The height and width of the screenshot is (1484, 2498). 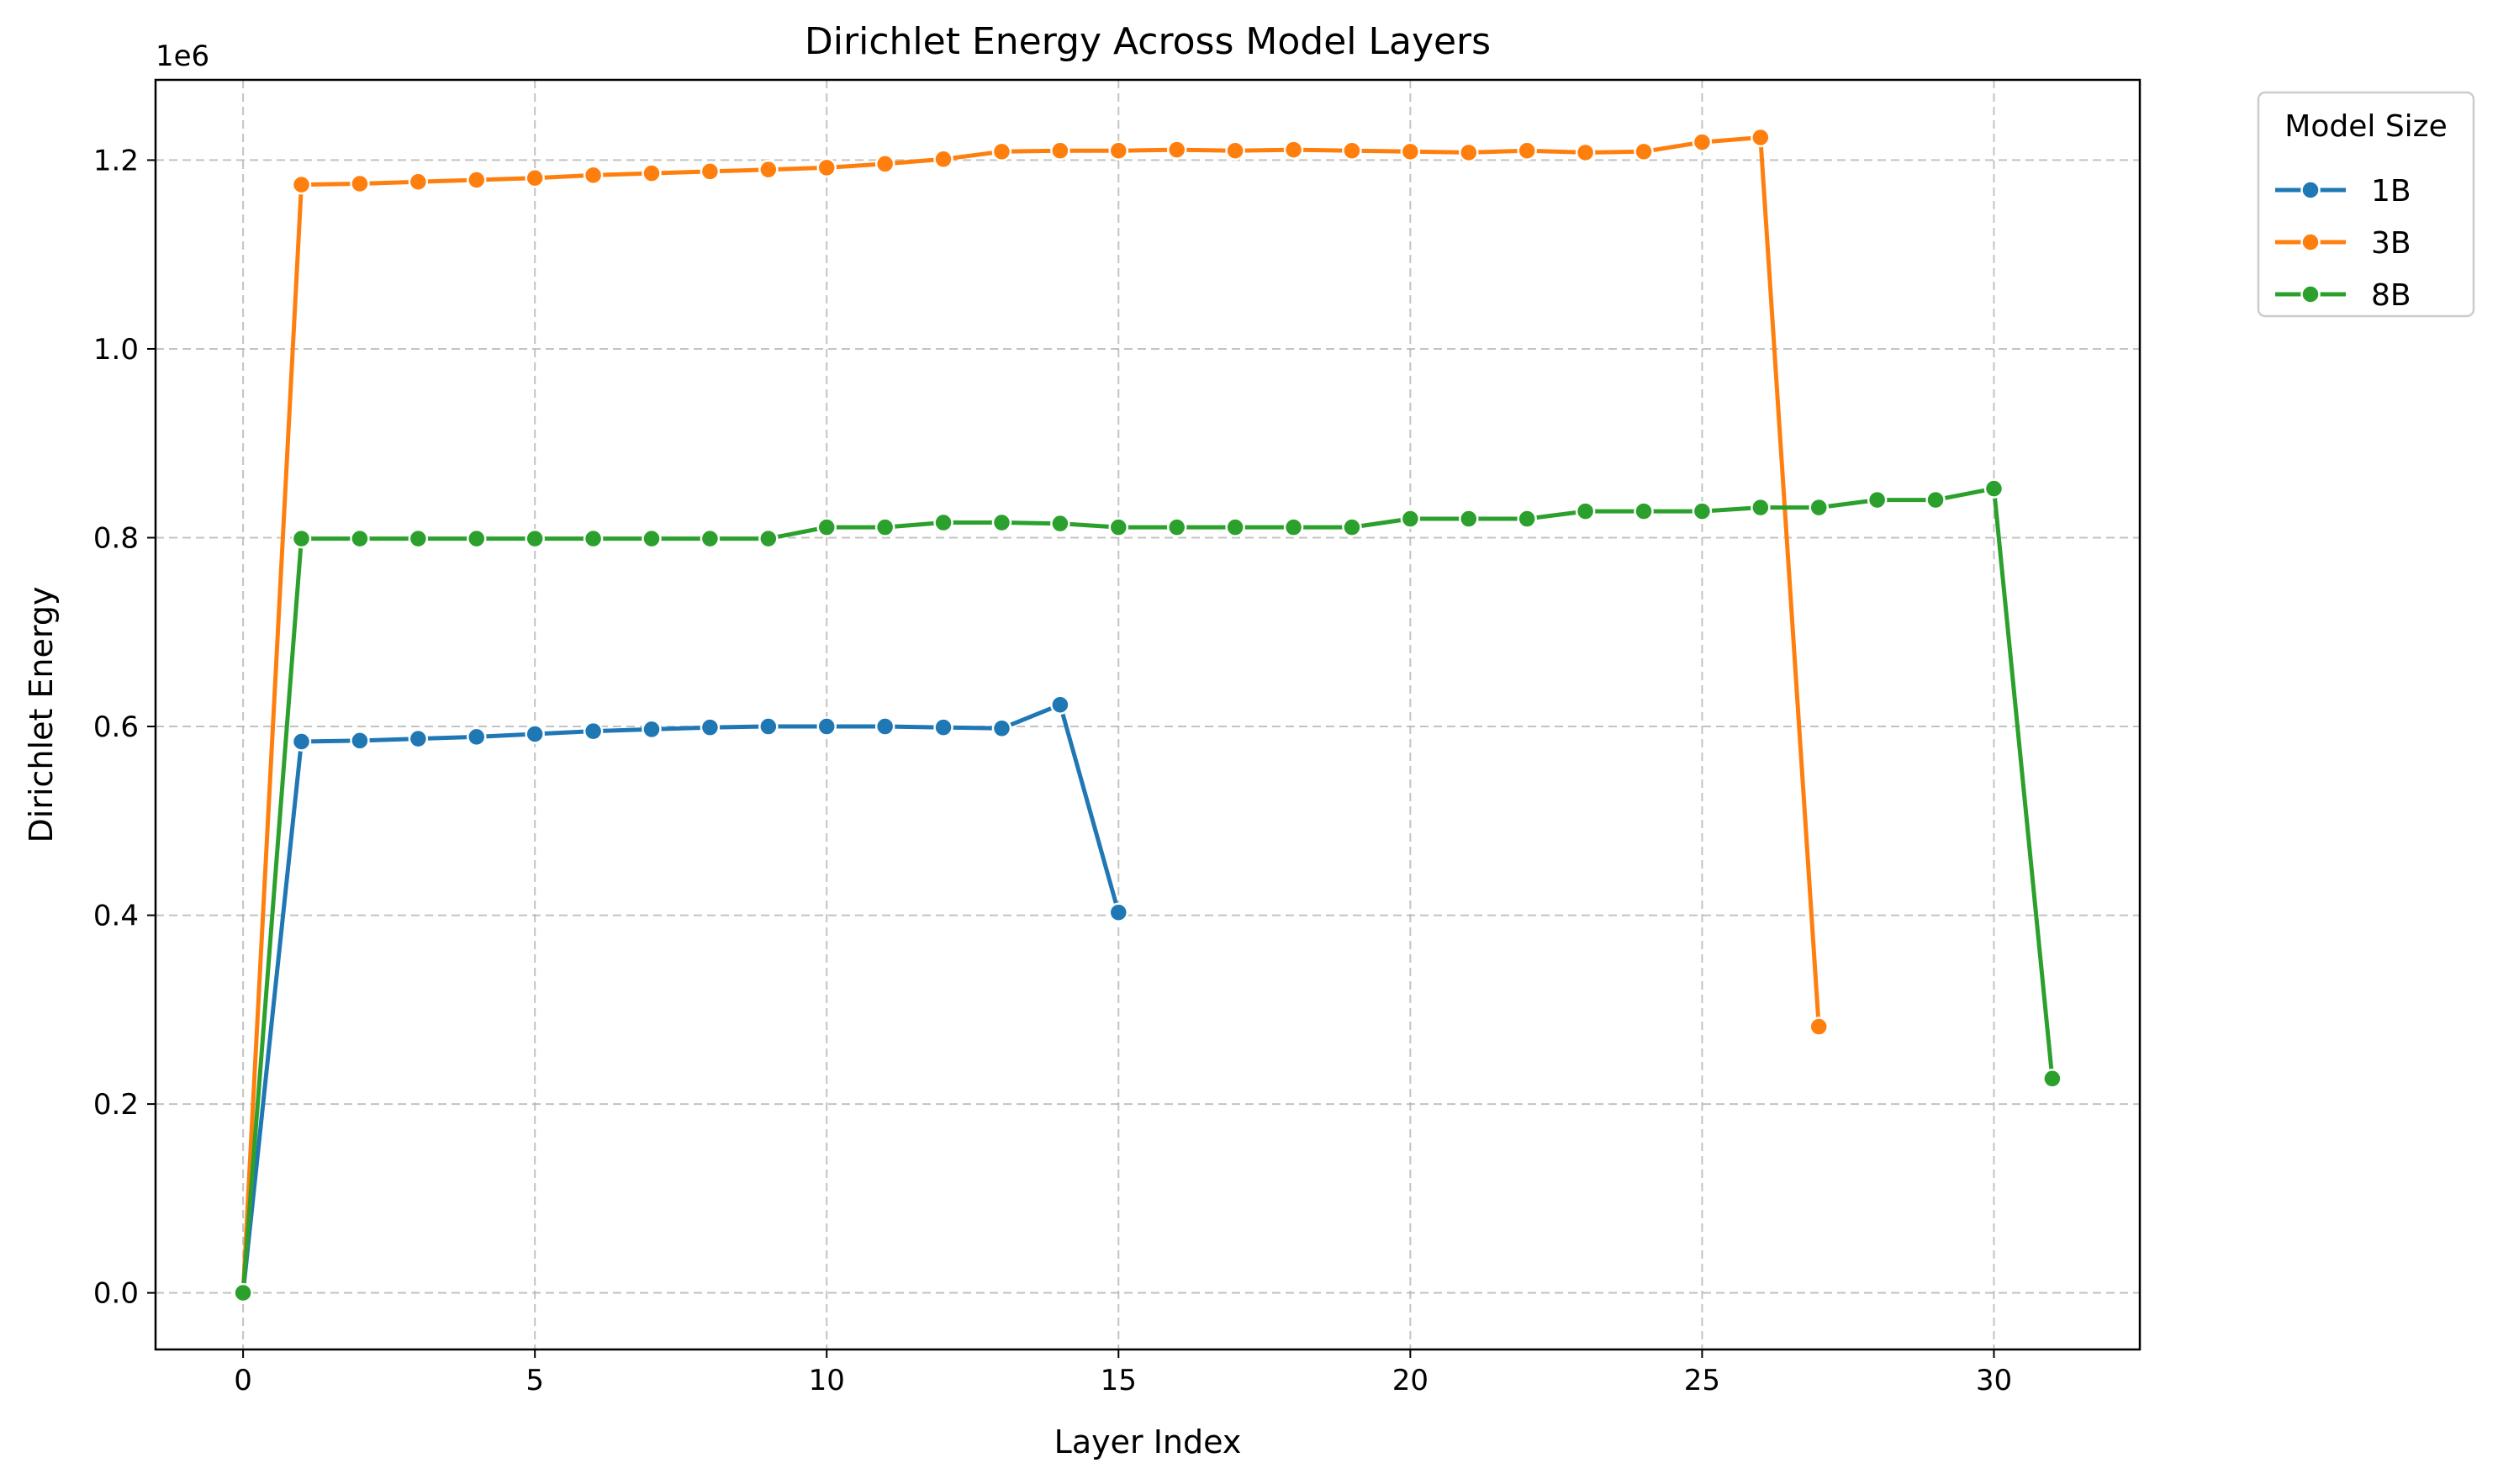 I want to click on legend-items: 1B 3B 8B, so click(x=2343, y=244).